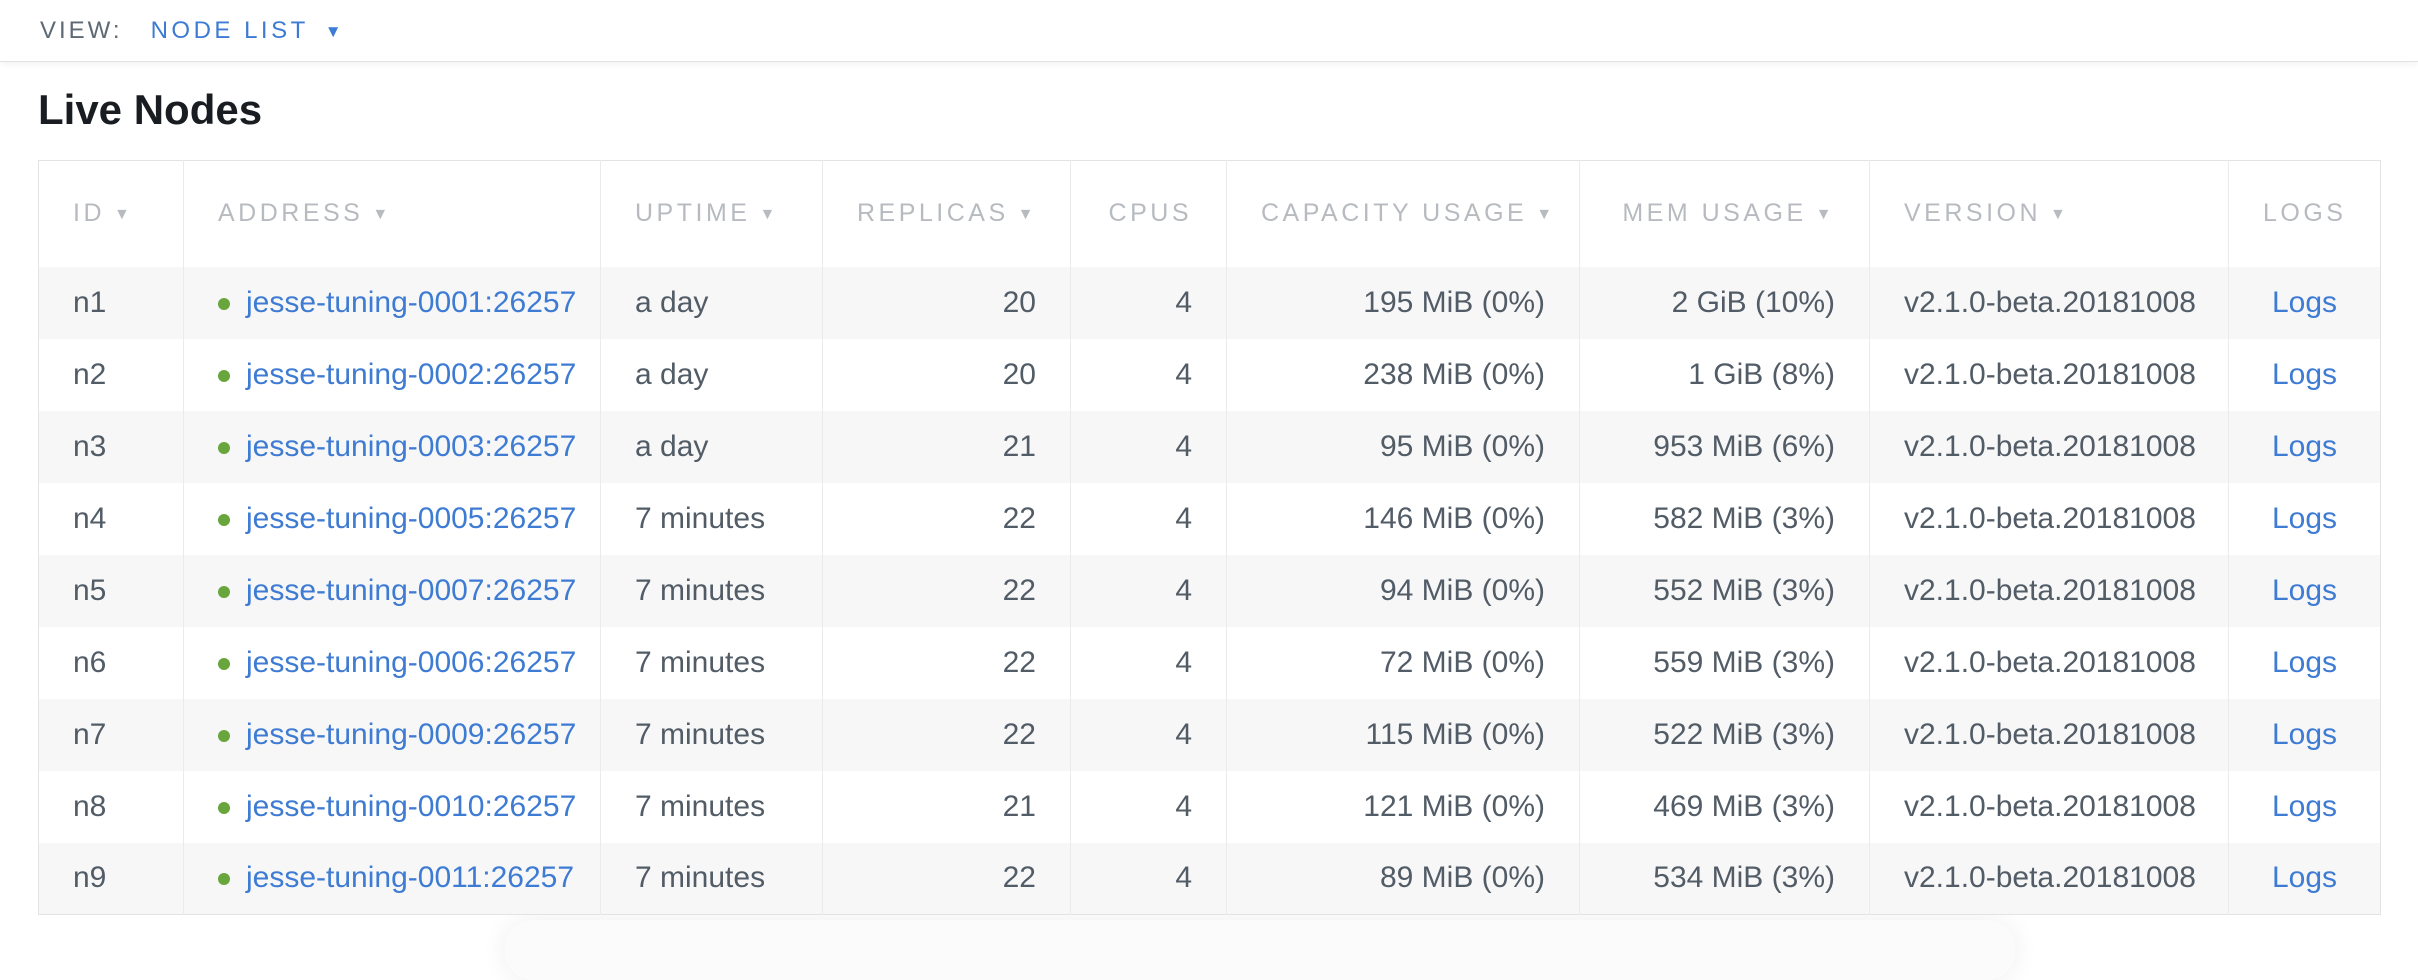 The height and width of the screenshot is (980, 2418). Describe the element at coordinates (1462, 590) in the screenshot. I see `cell-value: 94 MiB (0%)` at that location.